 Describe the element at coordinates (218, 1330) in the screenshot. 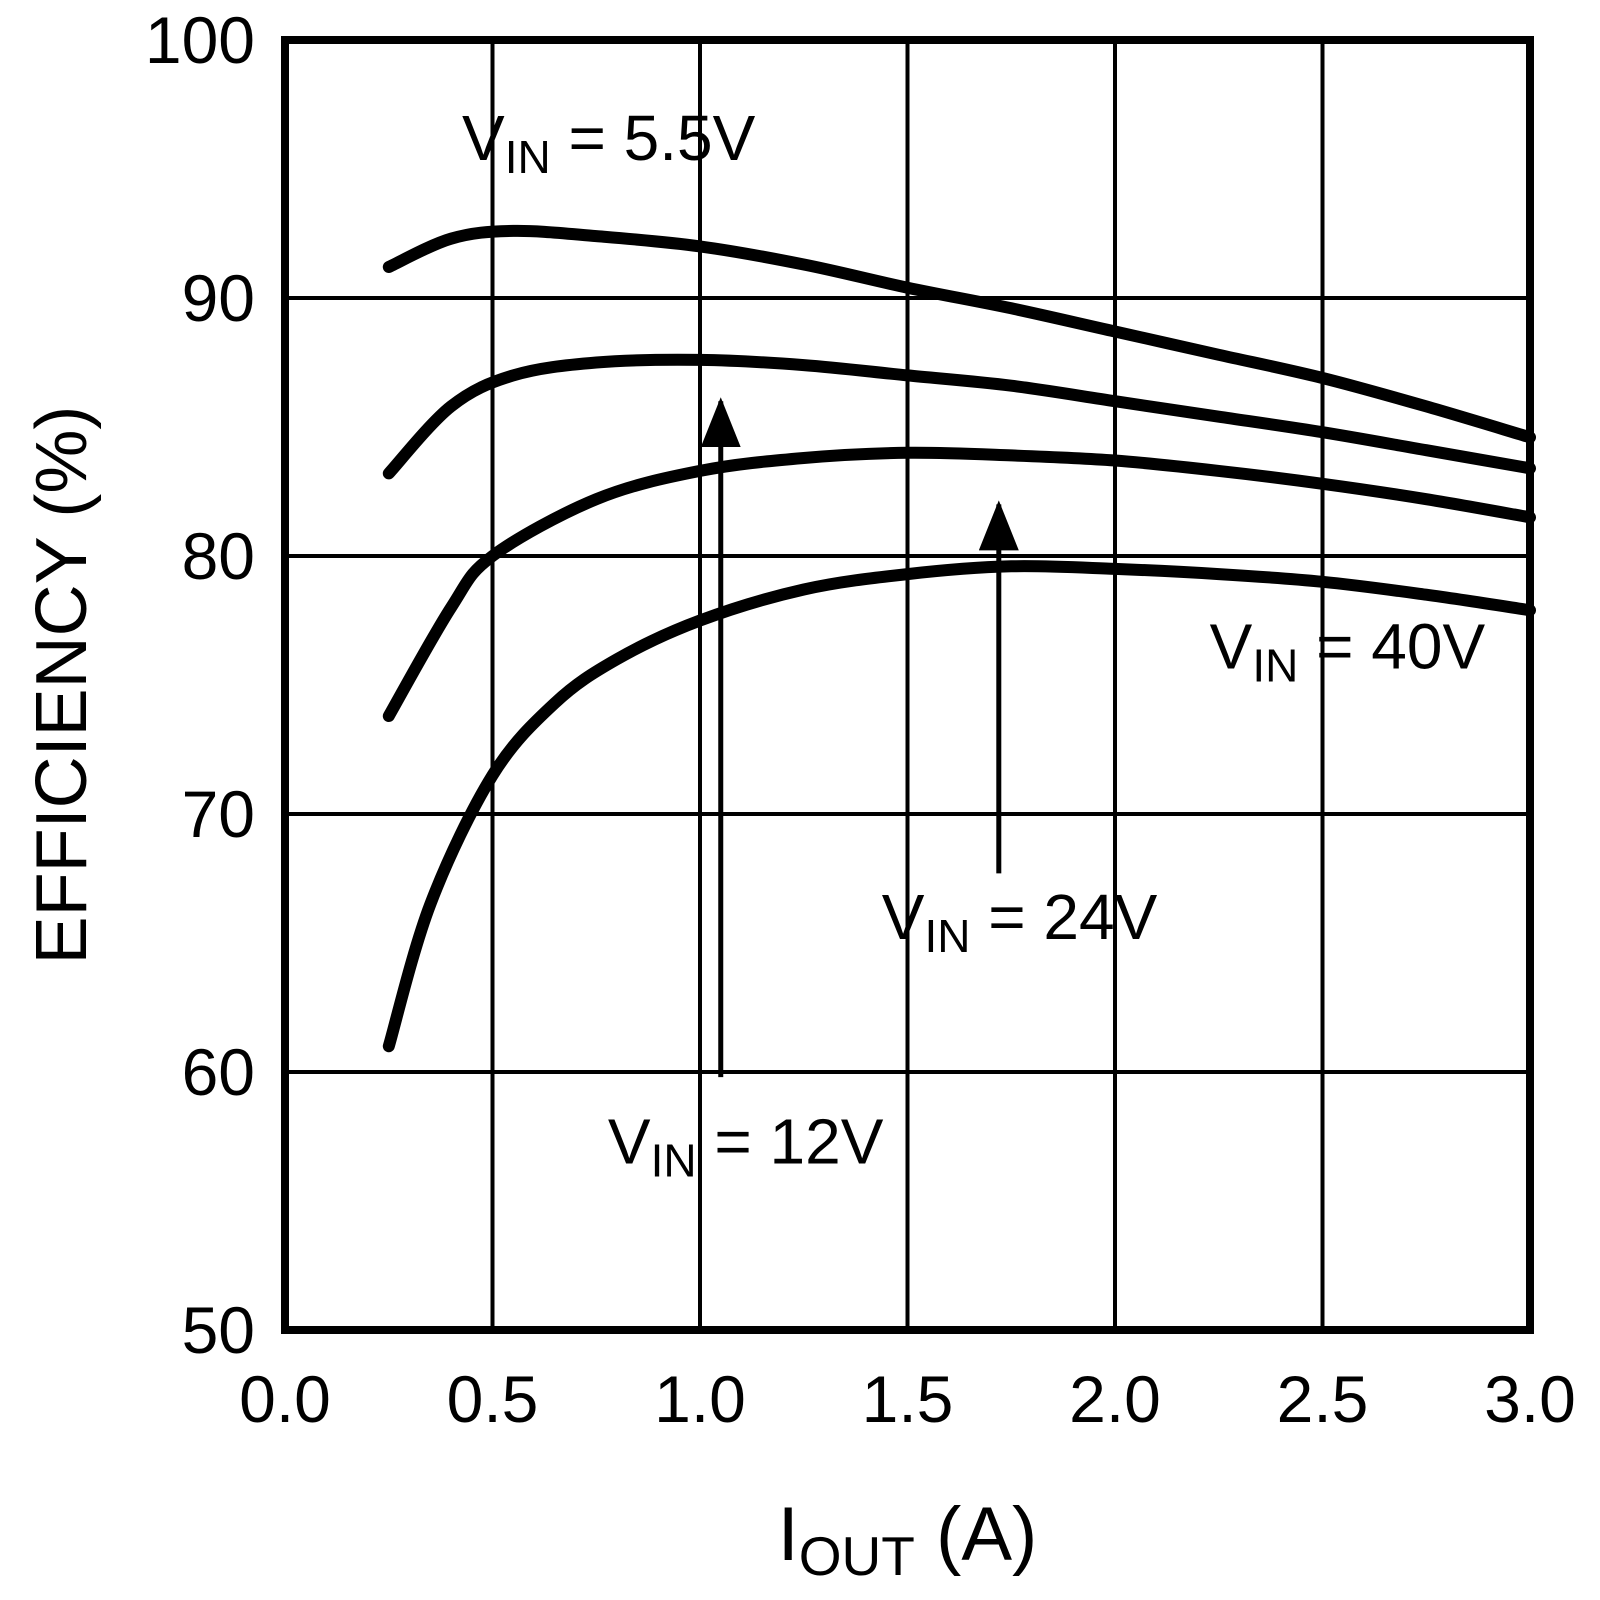

I see `y-tick-label-50: 50` at that location.